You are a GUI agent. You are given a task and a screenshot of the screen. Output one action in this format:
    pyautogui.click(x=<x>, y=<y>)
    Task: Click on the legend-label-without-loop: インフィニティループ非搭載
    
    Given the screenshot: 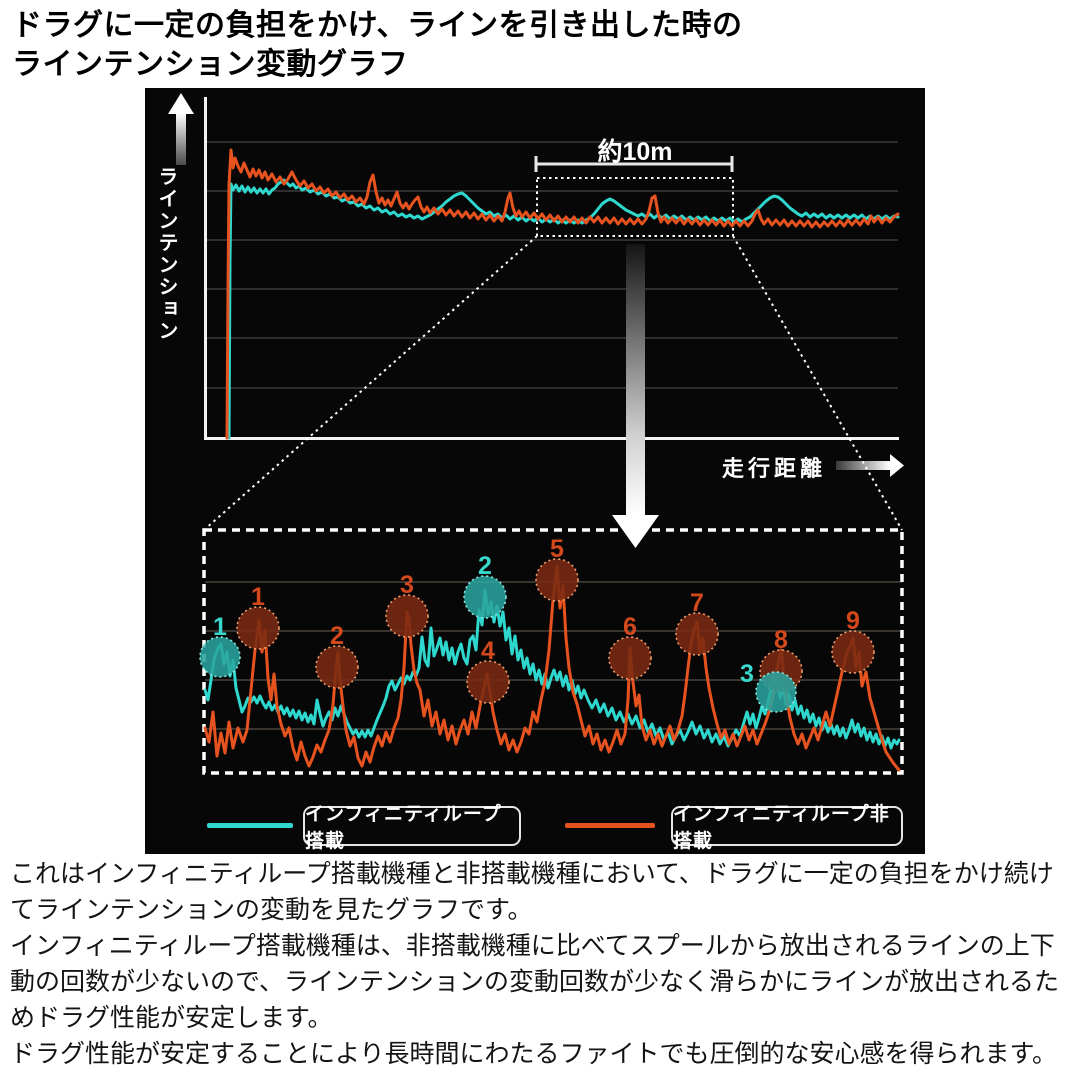 What is the action you would take?
    pyautogui.click(x=787, y=828)
    